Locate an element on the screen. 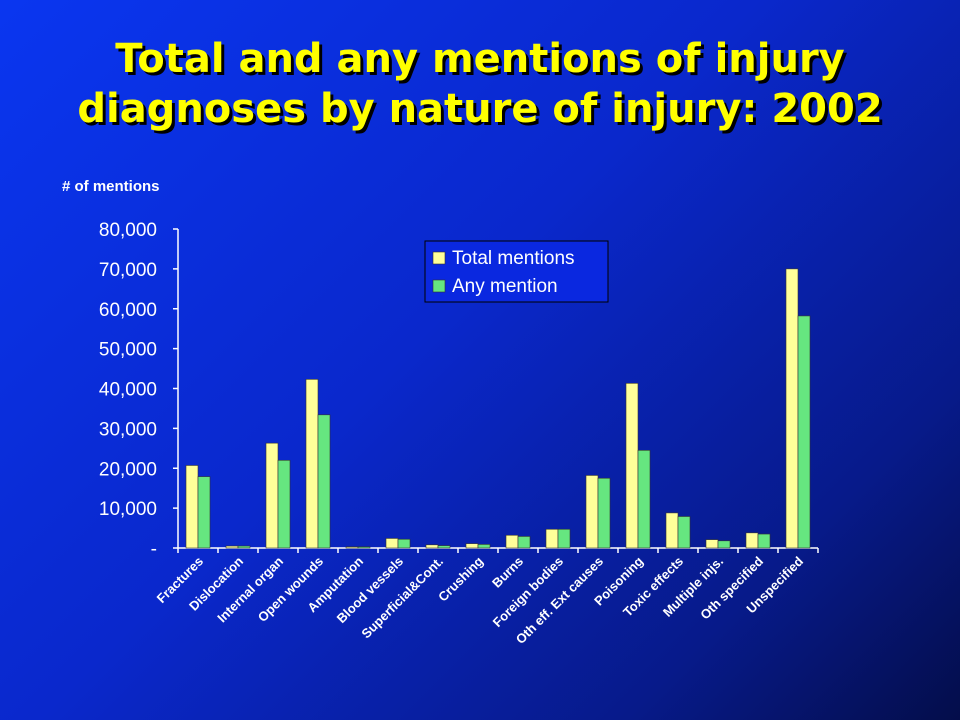 This screenshot has width=960, height=720. y-tick-label: - is located at coordinates (154, 549).